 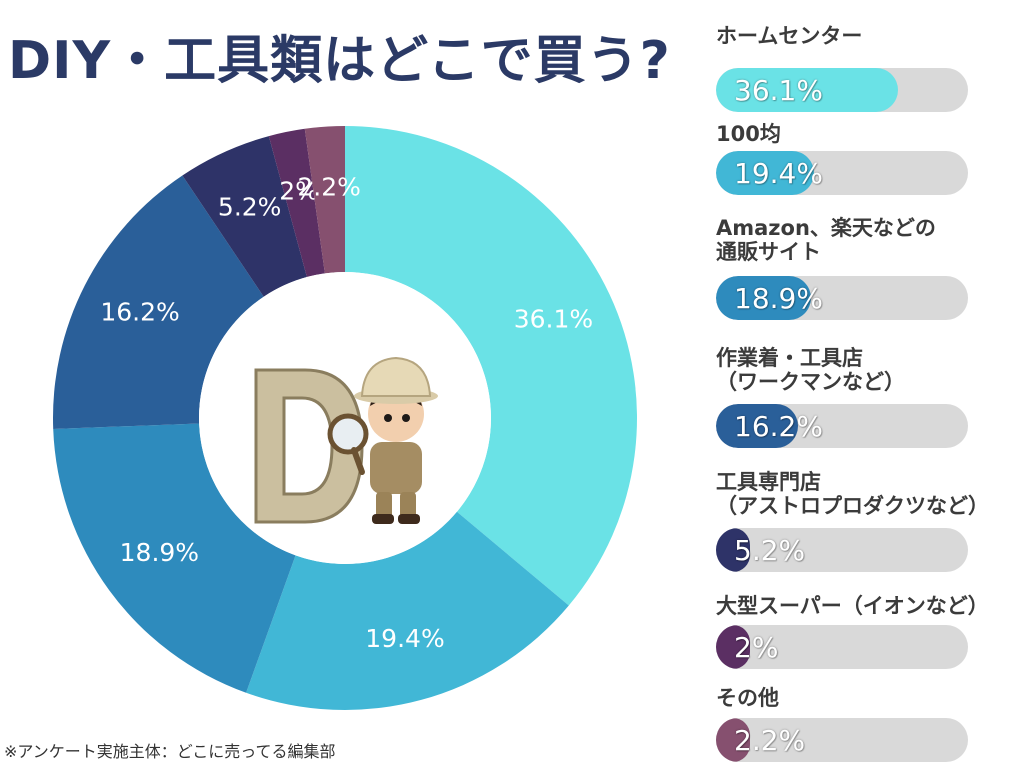 I want to click on legend-value: 5.2%, so click(x=770, y=550).